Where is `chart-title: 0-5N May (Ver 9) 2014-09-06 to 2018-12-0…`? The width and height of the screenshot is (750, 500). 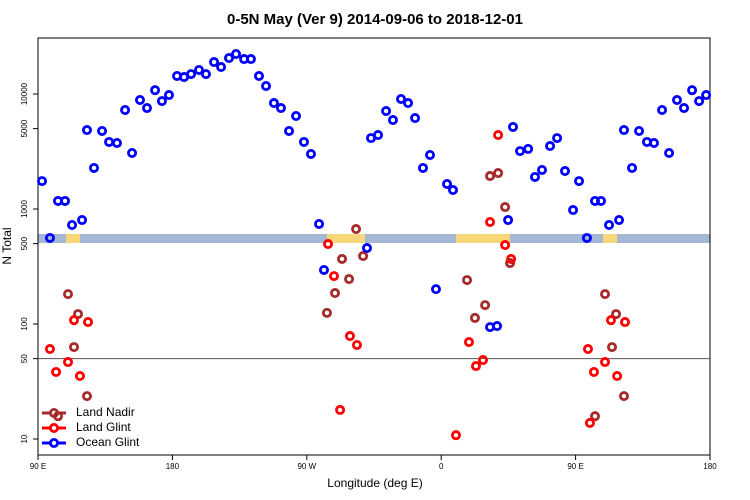 chart-title: 0-5N May (Ver 9) 2014-09-06 to 2018-12-0… is located at coordinates (375, 19).